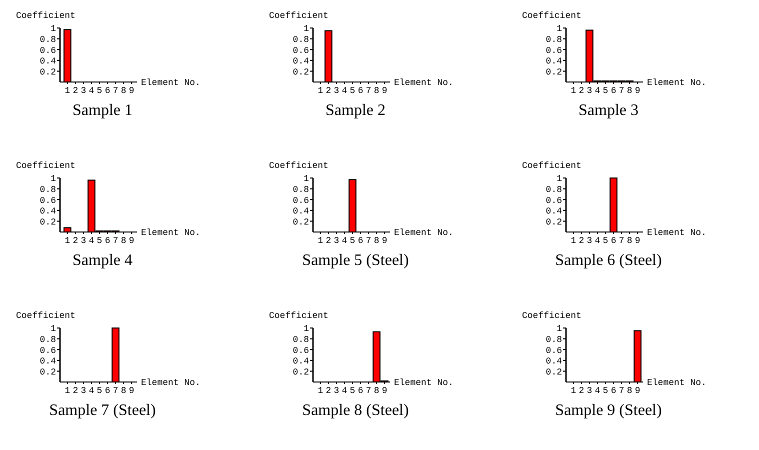  Describe the element at coordinates (102, 260) in the screenshot. I see `text: Sample 4` at that location.